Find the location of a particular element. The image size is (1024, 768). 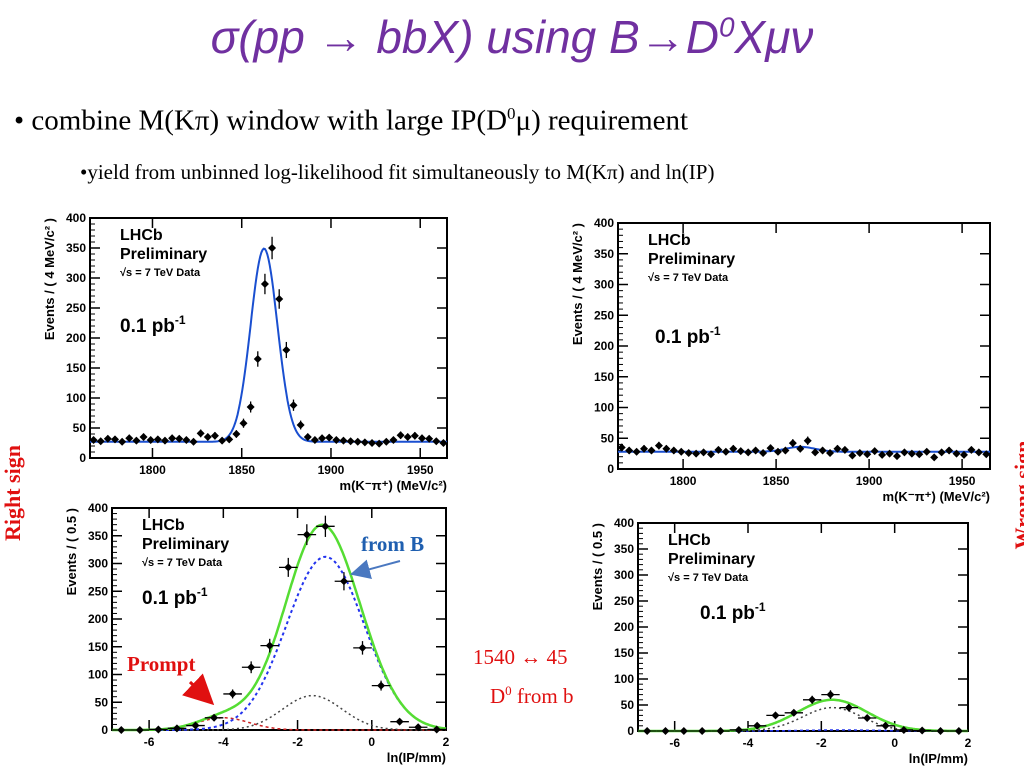

slide-title: σ(pp → bbX) using B→D0Xμν is located at coordinates (512, 37).